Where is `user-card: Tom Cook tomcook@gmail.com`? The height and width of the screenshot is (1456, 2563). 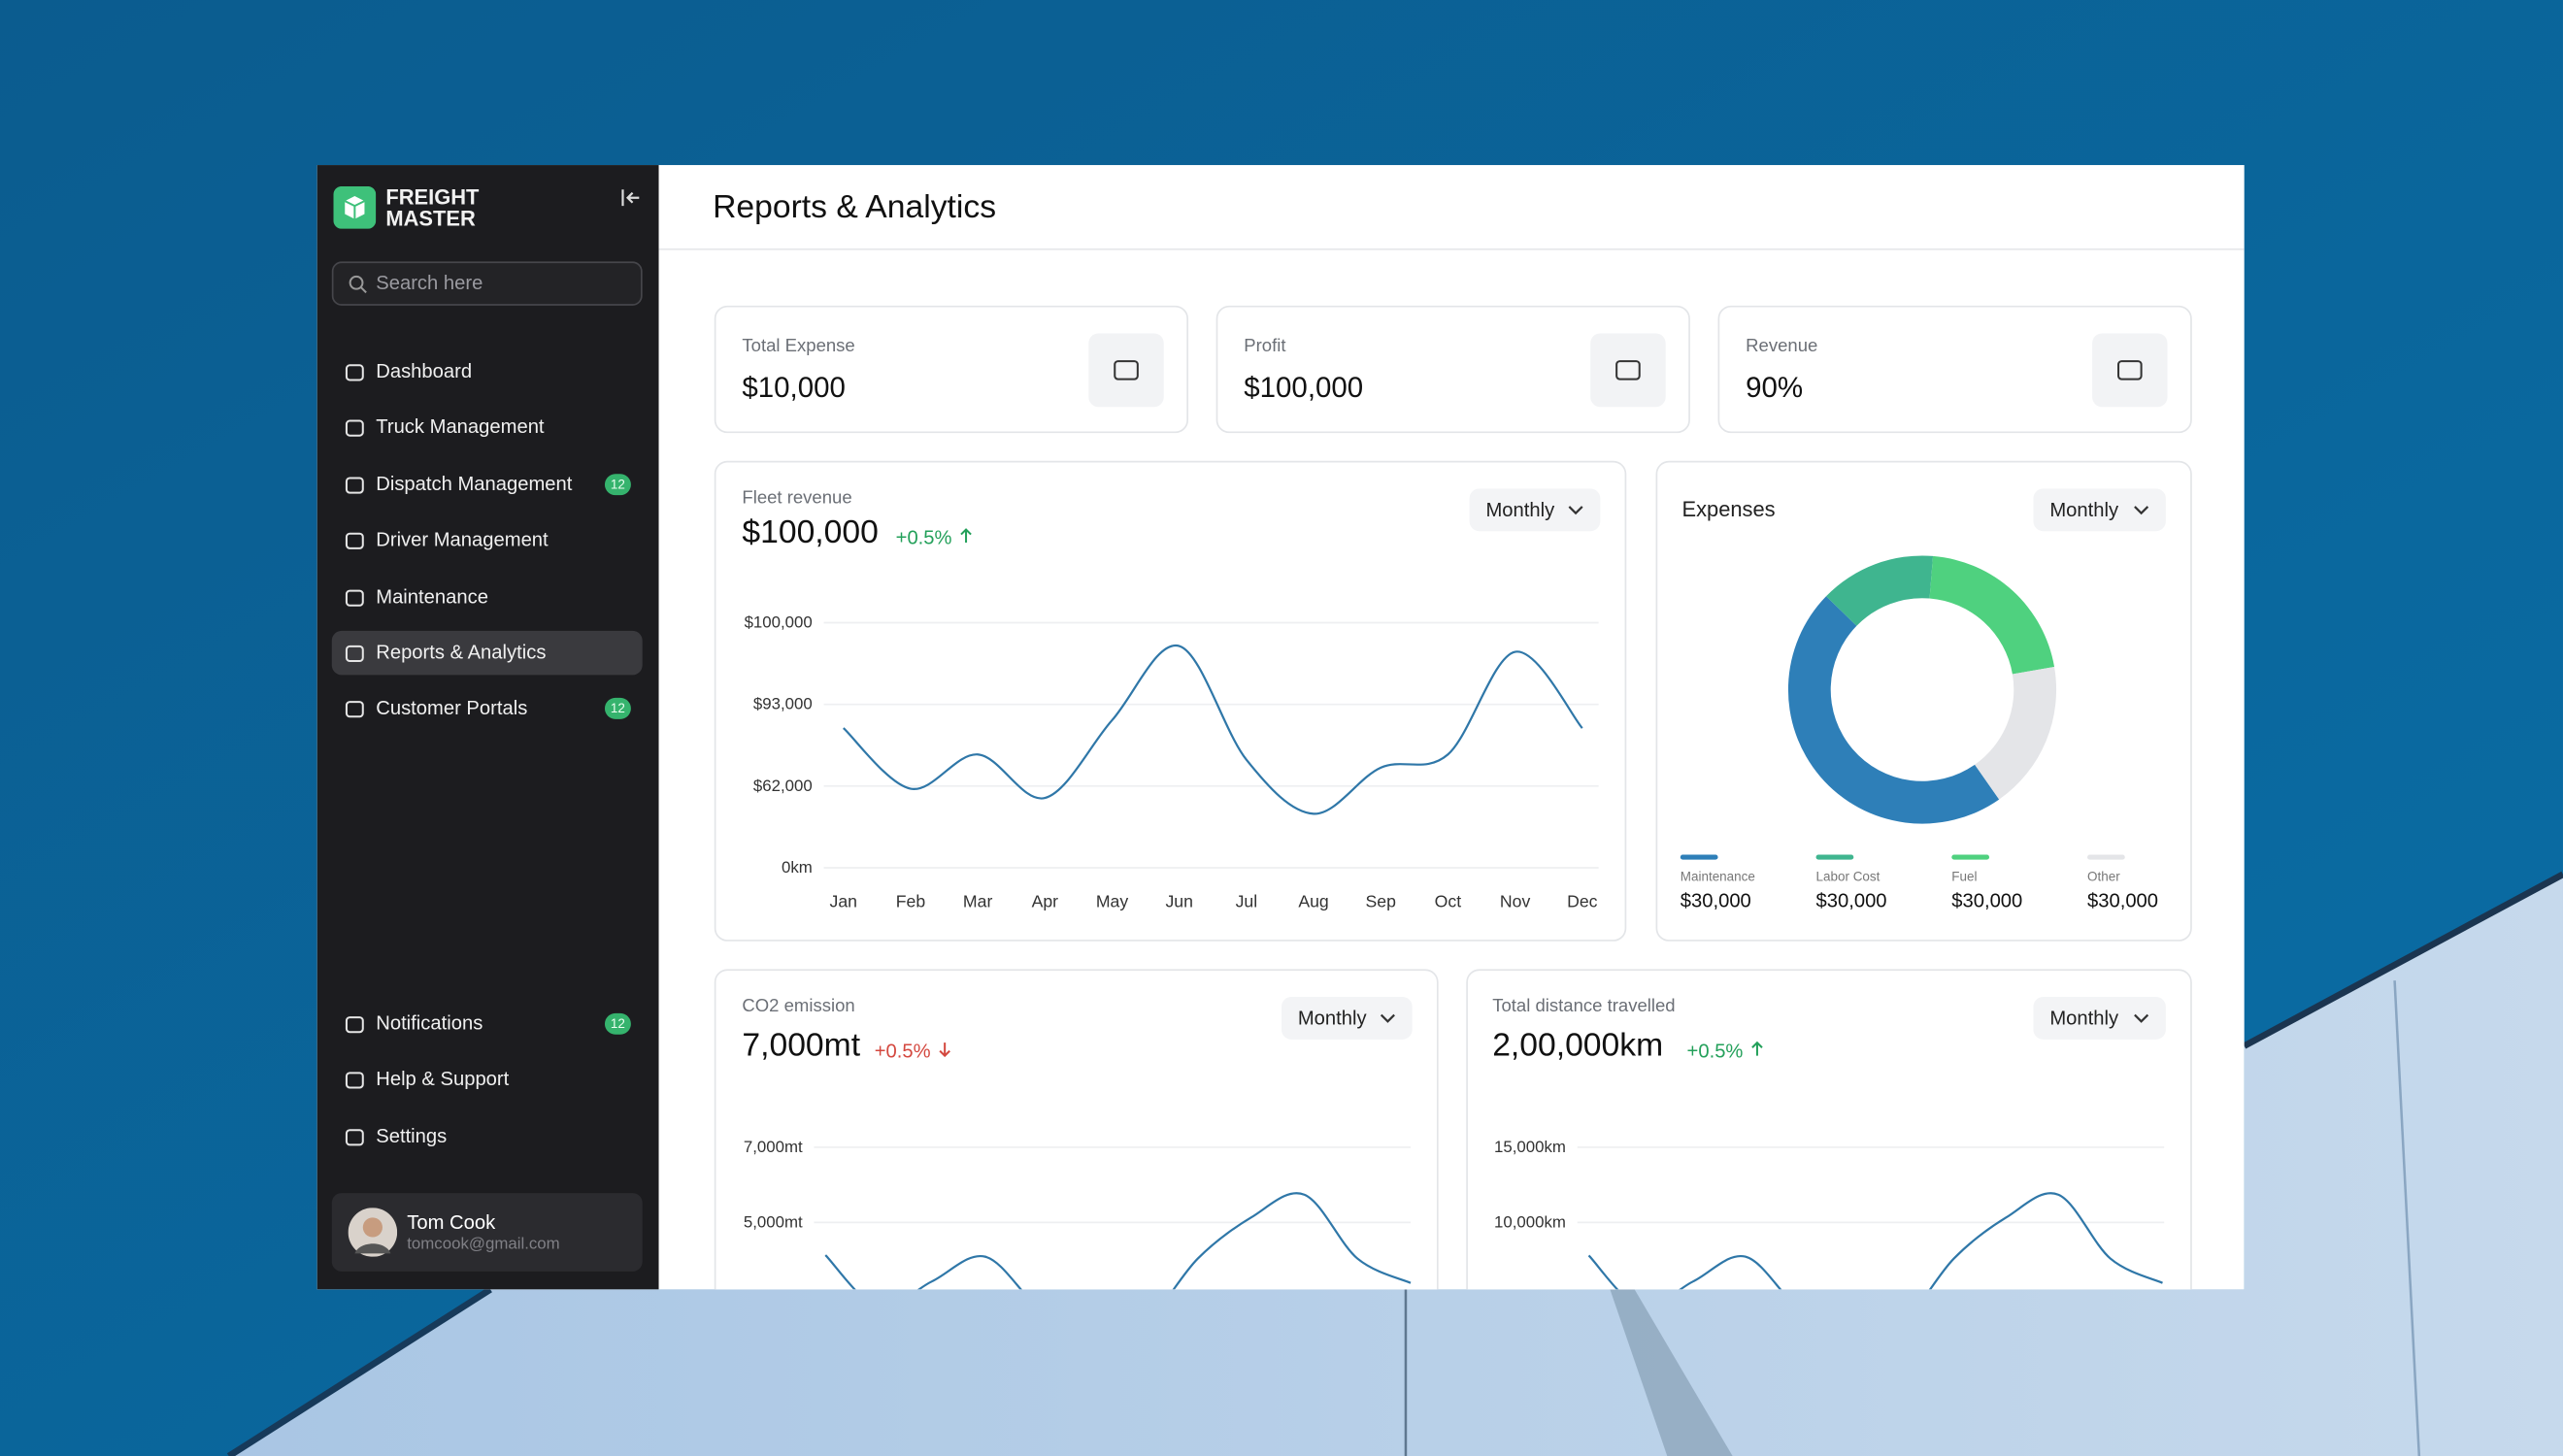 user-card: Tom Cook tomcook@gmail.com is located at coordinates (487, 1232).